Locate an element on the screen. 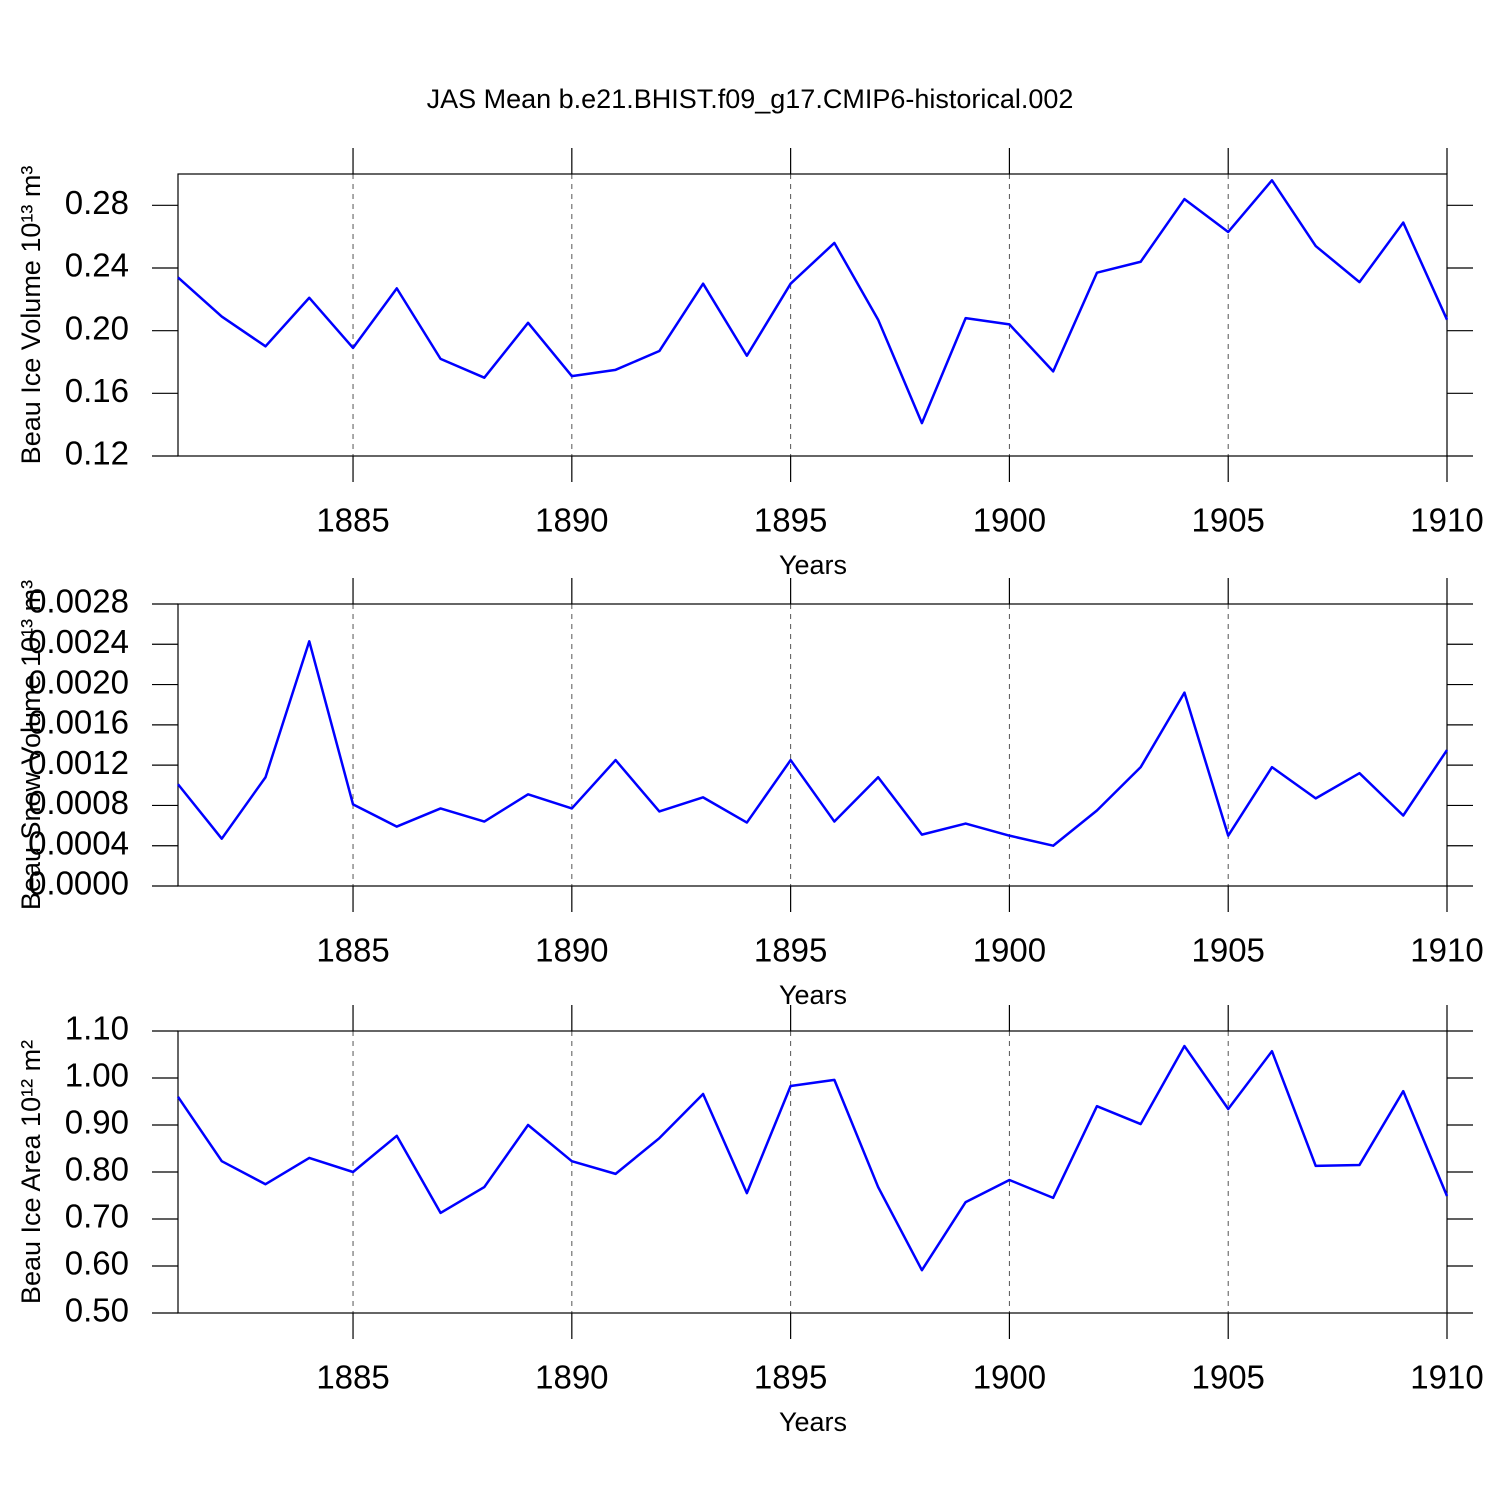 The image size is (1500, 1500). y-axis-label: Beau Ice Area 10¹² m² is located at coordinates (31, 1172).